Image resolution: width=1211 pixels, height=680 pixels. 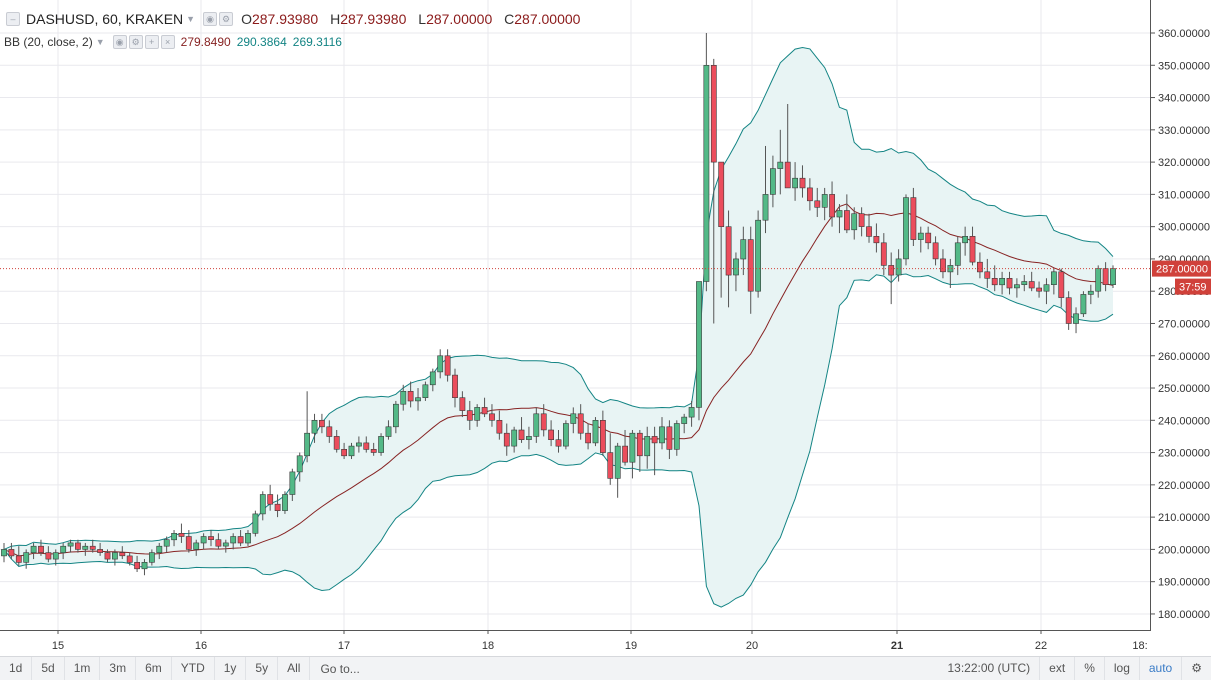 What do you see at coordinates (151, 42) in the screenshot?
I see `add-icon: +` at bounding box center [151, 42].